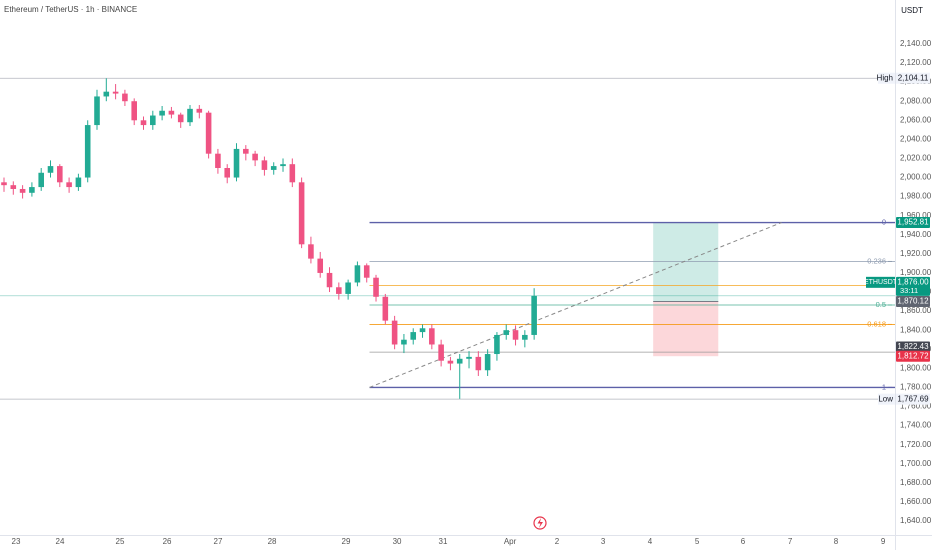 This screenshot has height=550, width=932. I want to click on x-tick-label: 23, so click(16, 541).